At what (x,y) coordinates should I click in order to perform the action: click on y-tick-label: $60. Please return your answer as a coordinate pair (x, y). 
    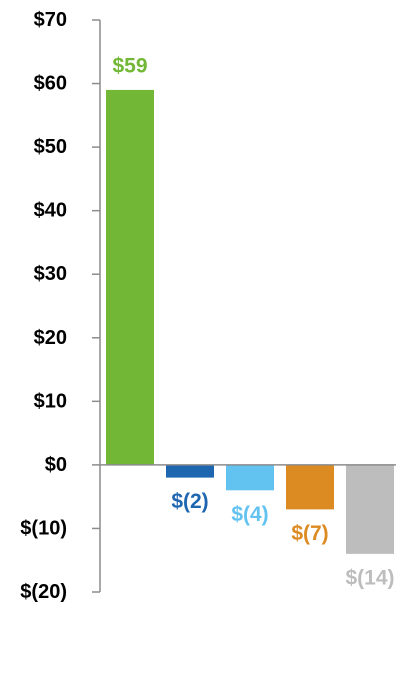
    Looking at the image, I should click on (50, 84).